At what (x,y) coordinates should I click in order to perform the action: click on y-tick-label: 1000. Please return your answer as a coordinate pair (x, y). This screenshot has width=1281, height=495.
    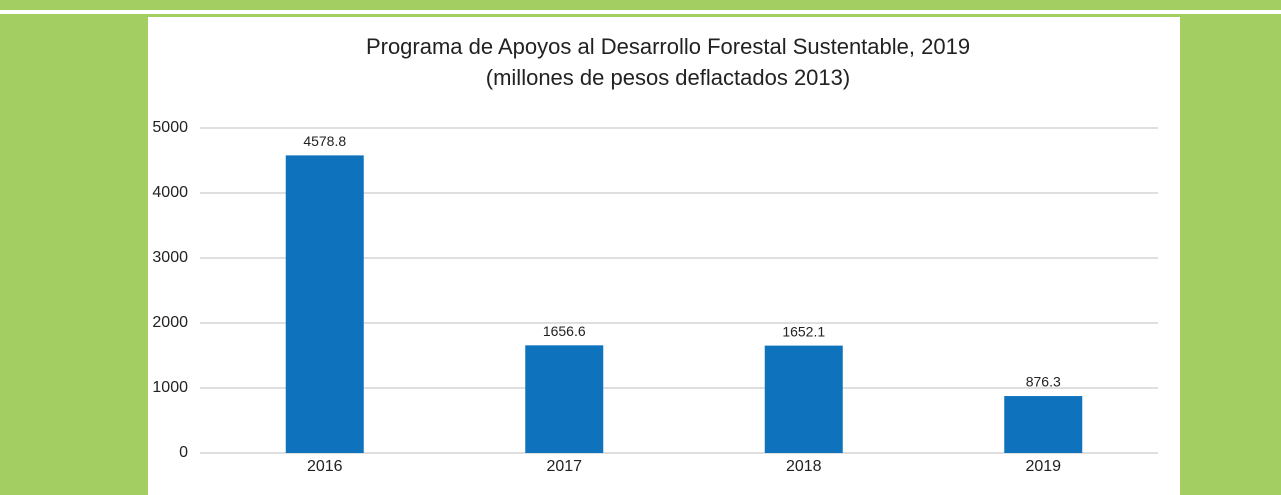
    Looking at the image, I should click on (170, 387).